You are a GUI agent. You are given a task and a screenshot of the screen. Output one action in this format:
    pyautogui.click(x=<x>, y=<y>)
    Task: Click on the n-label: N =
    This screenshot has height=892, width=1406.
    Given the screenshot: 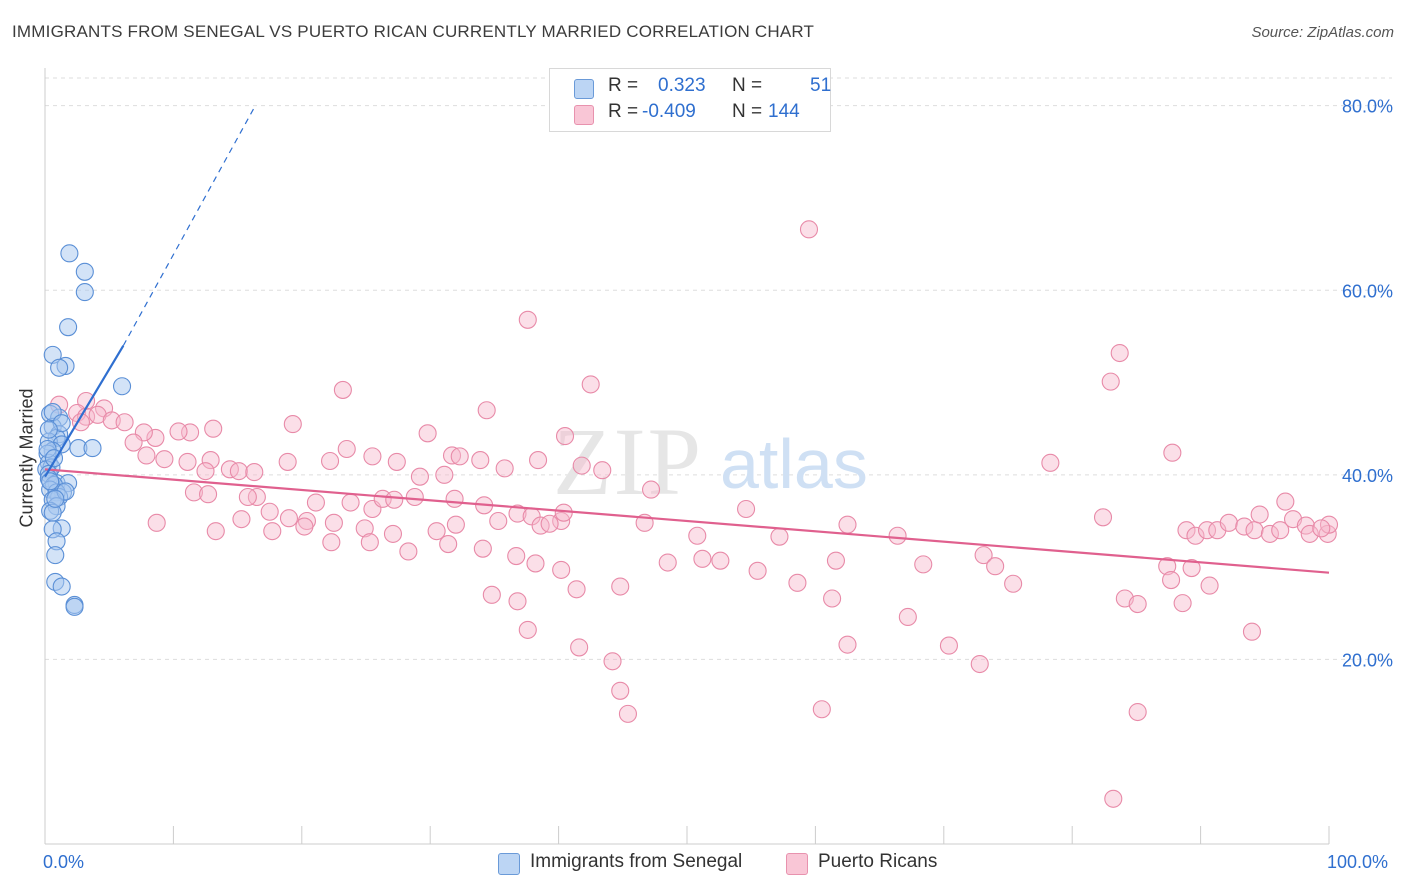 What is the action you would take?
    pyautogui.click(x=747, y=111)
    